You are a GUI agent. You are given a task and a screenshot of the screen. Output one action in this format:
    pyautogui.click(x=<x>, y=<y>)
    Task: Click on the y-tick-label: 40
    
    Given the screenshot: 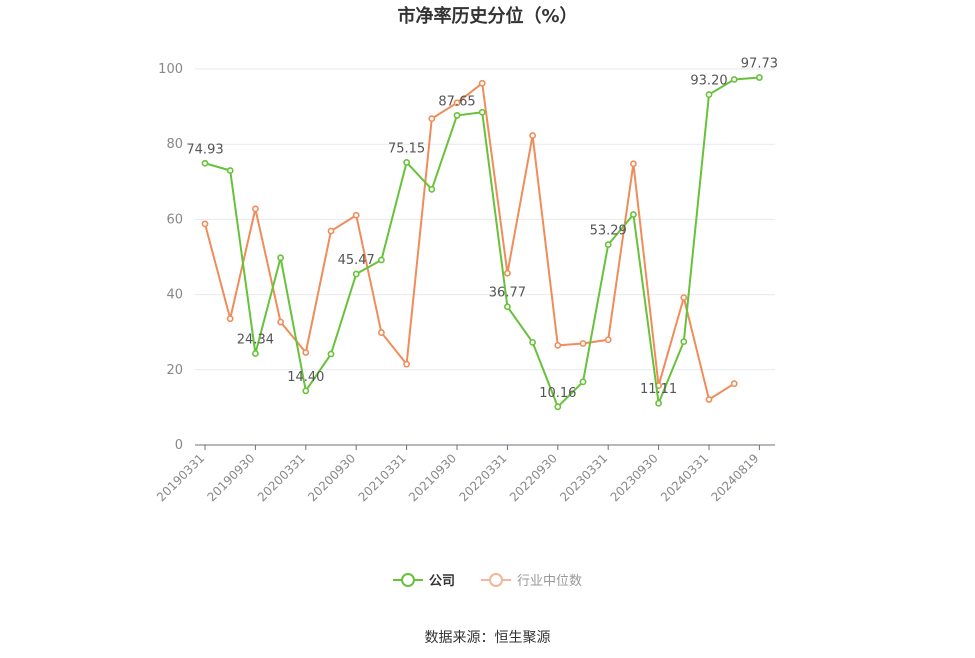 What is the action you would take?
    pyautogui.click(x=174, y=295)
    